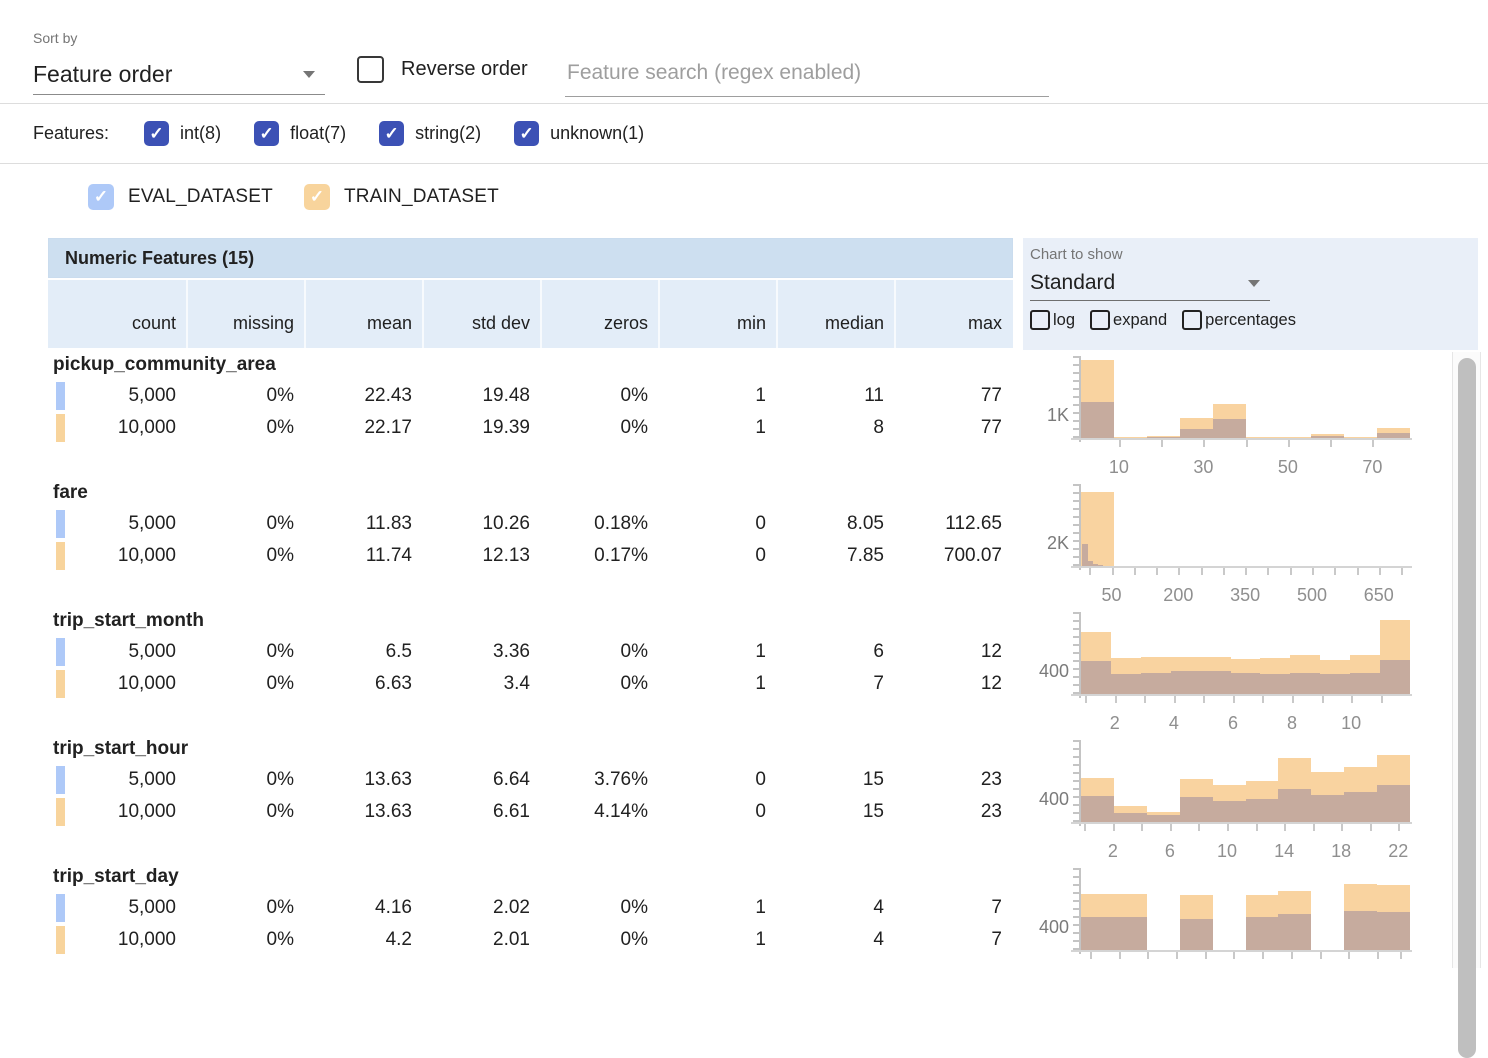 This screenshot has height=1058, width=1488. I want to click on vertical-scrollbar-track, so click(1466, 660).